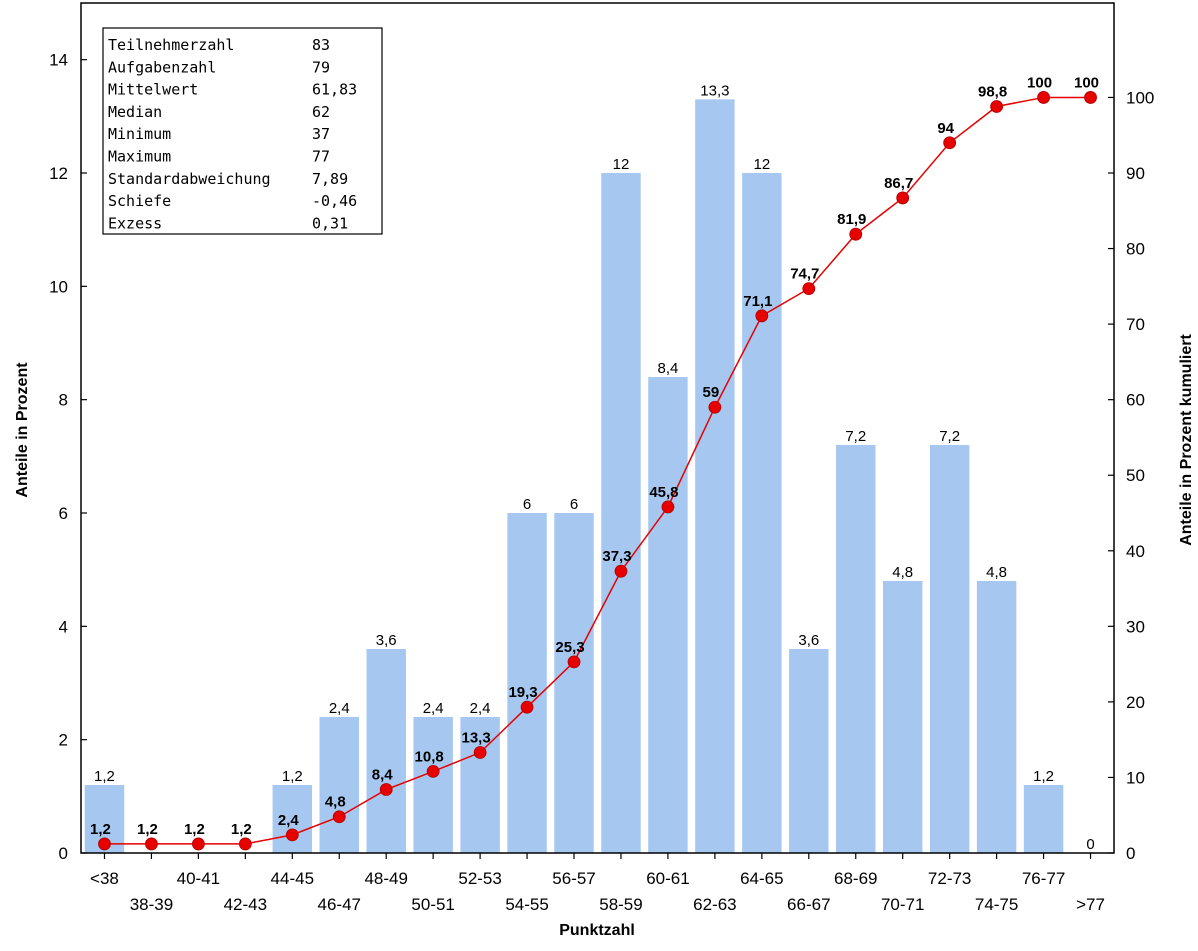 This screenshot has height=951, width=1198. What do you see at coordinates (522, 692) in the screenshot?
I see `cumulative-value-label: 19,3` at bounding box center [522, 692].